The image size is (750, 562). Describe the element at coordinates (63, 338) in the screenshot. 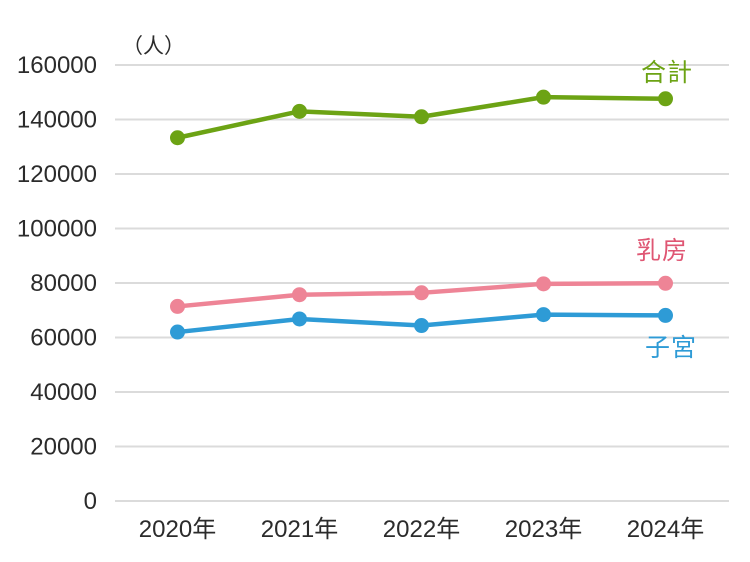

I see `y-tick-label: 60000` at that location.